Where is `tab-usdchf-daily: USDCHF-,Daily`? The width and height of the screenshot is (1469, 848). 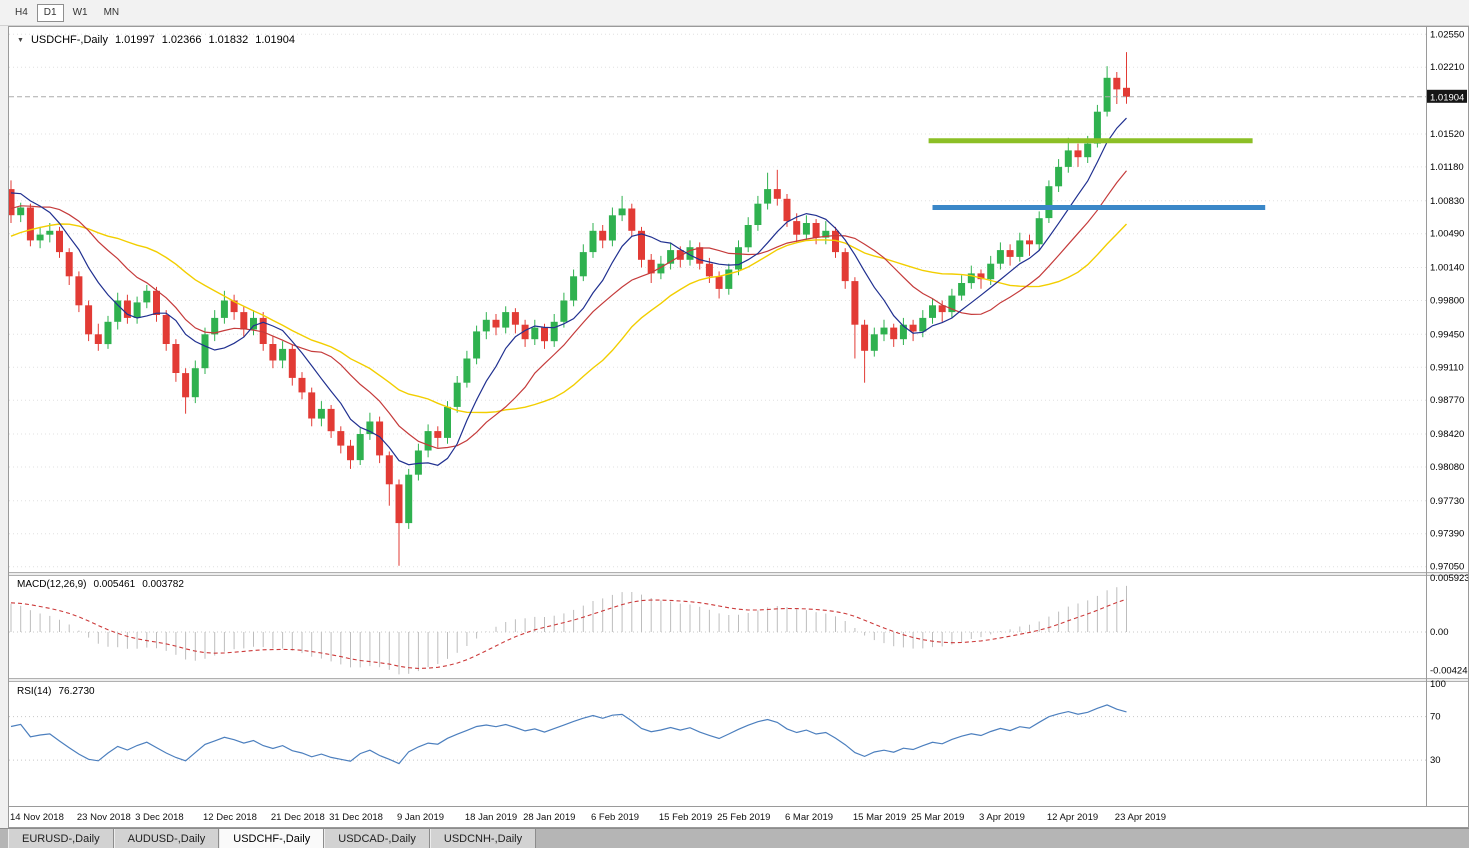
tab-usdchf-daily: USDCHF-,Daily is located at coordinates (272, 838).